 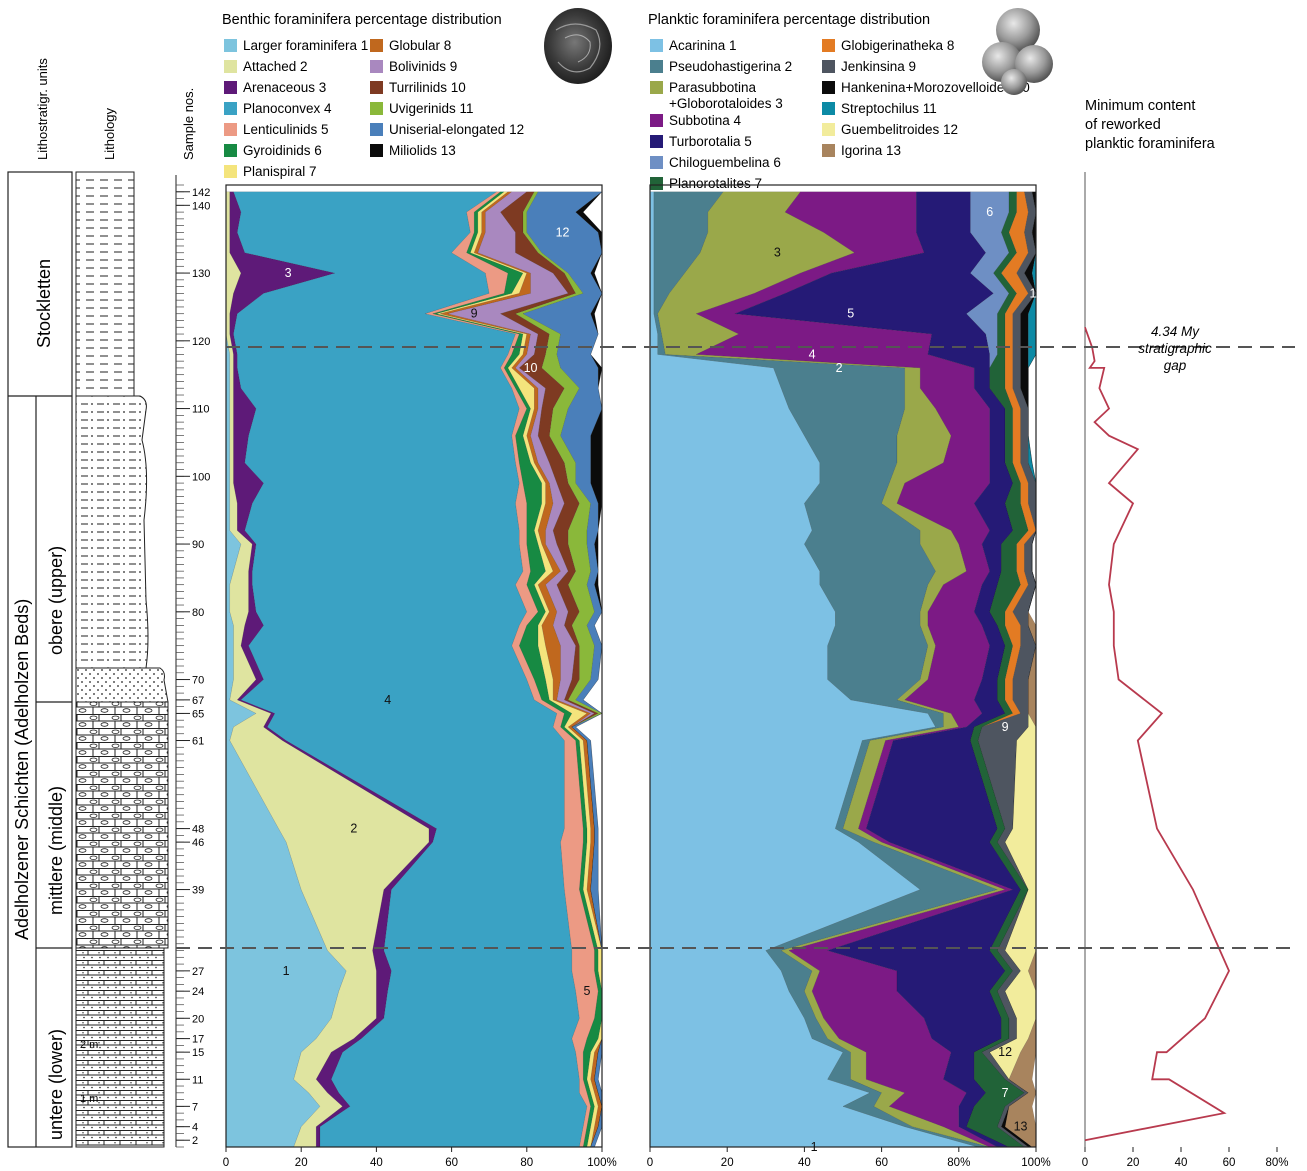 I want to click on planktic-area-label-5: 5, so click(x=850, y=314).